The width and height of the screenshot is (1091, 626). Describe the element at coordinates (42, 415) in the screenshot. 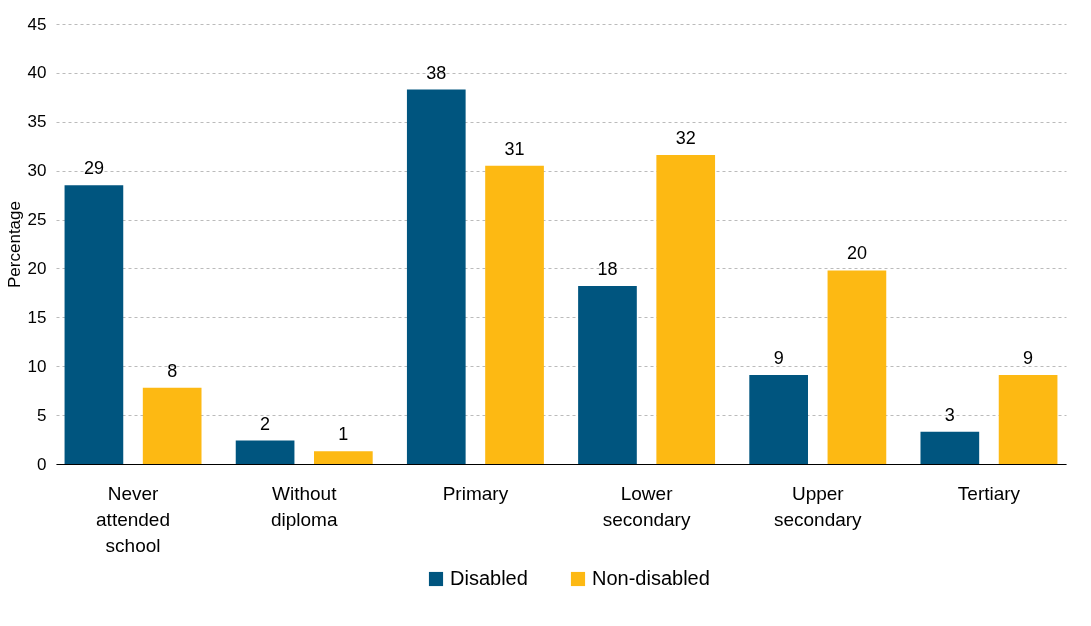

I see `y-tick-label: 5` at that location.